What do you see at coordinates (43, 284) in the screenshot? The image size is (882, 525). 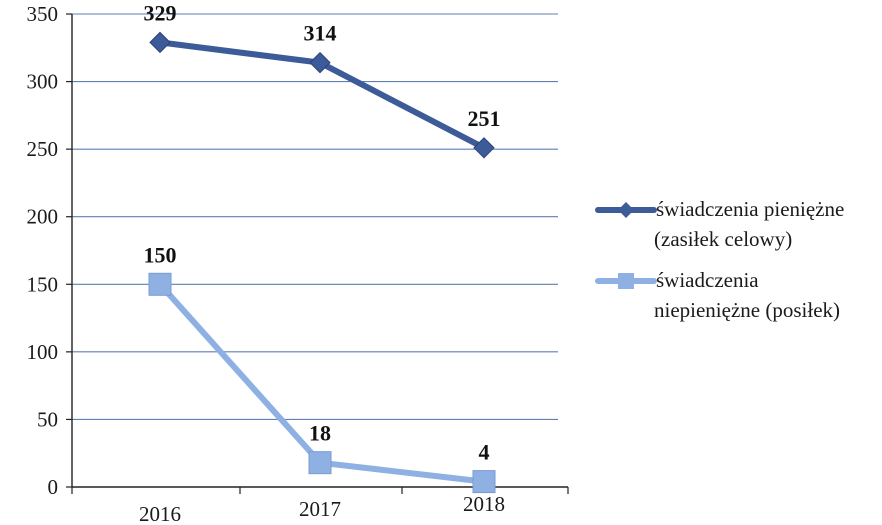 I see `y-tick-label: 150` at bounding box center [43, 284].